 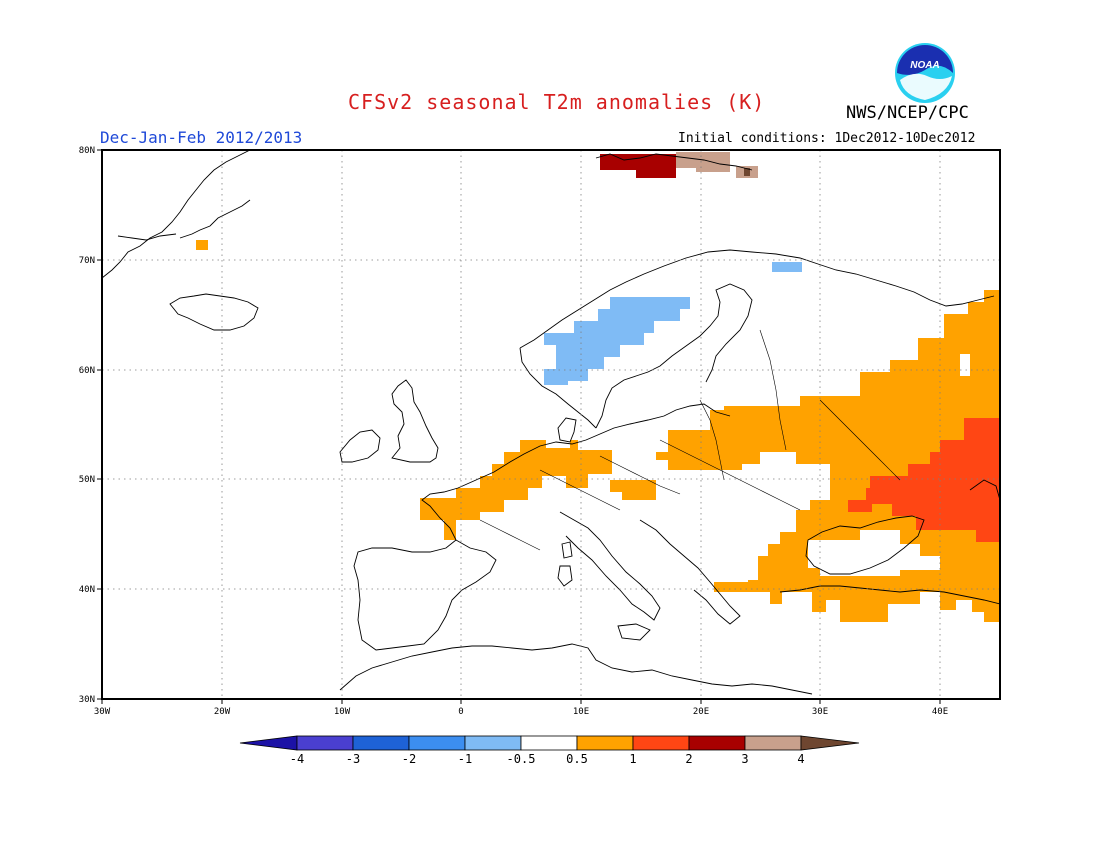 What do you see at coordinates (830, 743) in the screenshot?
I see `colorbar-arrow-high` at bounding box center [830, 743].